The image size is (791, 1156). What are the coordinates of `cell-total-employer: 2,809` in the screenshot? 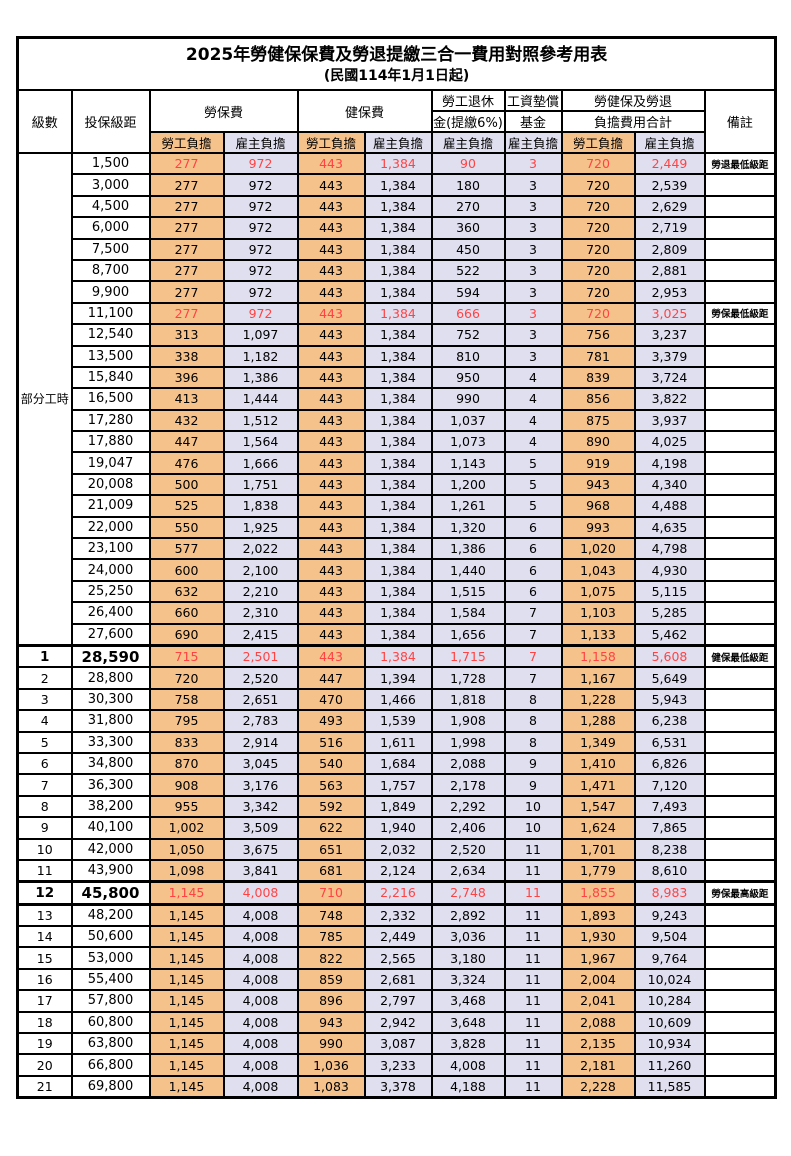 It's located at (669, 249).